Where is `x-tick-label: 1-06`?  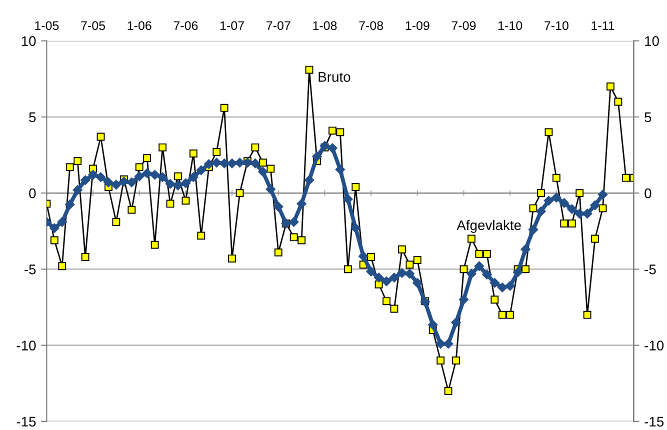 x-tick-label: 1-06 is located at coordinates (140, 25).